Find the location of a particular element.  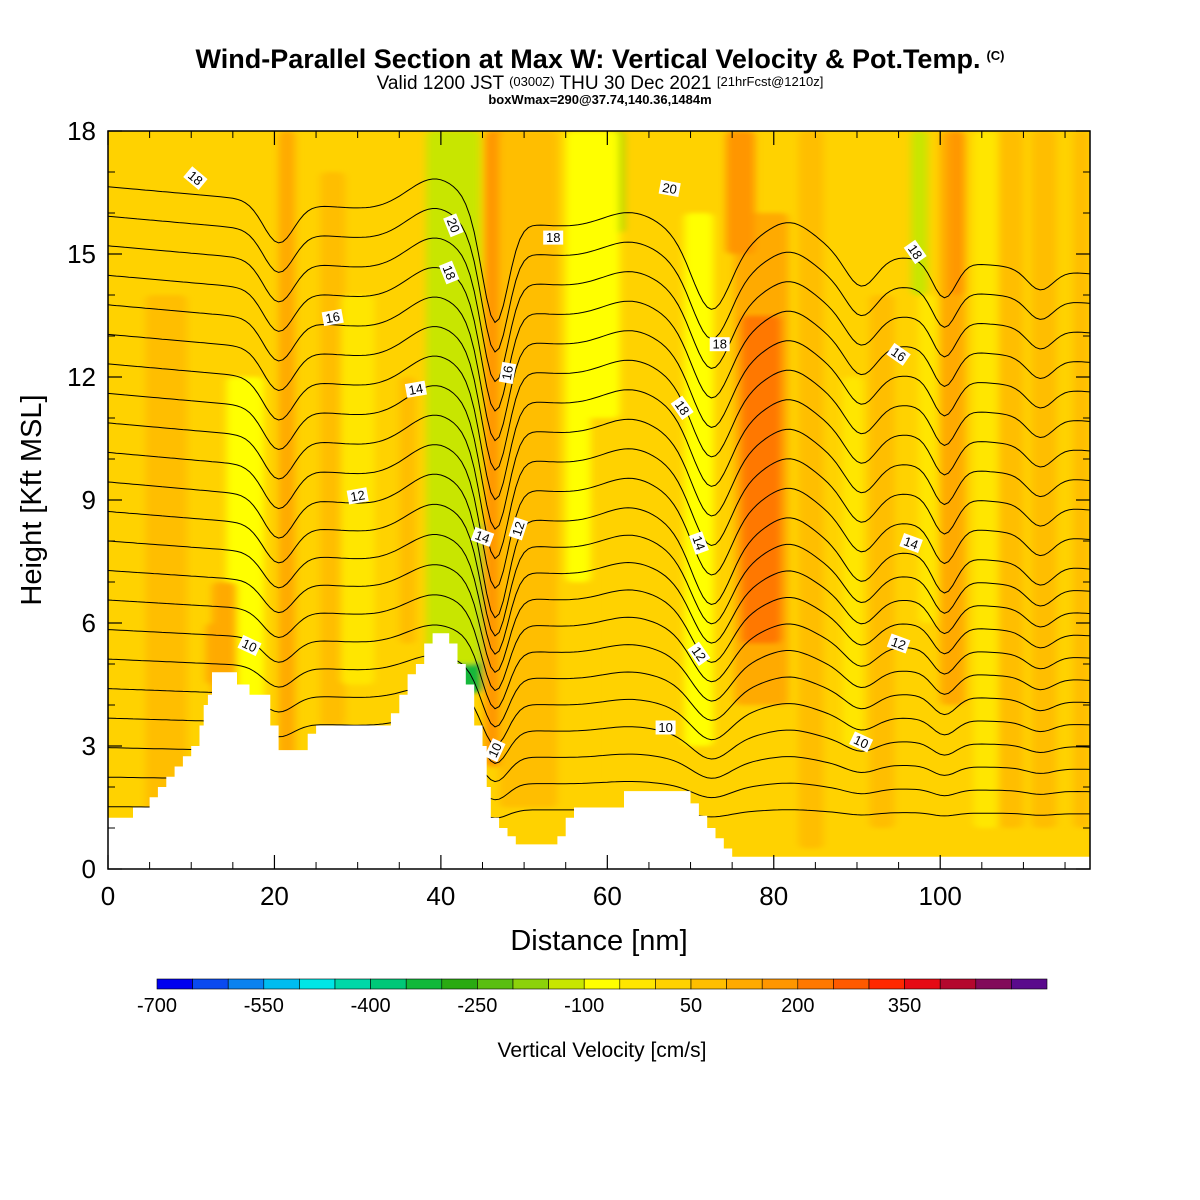

contour-label: 12 is located at coordinates (699, 654).